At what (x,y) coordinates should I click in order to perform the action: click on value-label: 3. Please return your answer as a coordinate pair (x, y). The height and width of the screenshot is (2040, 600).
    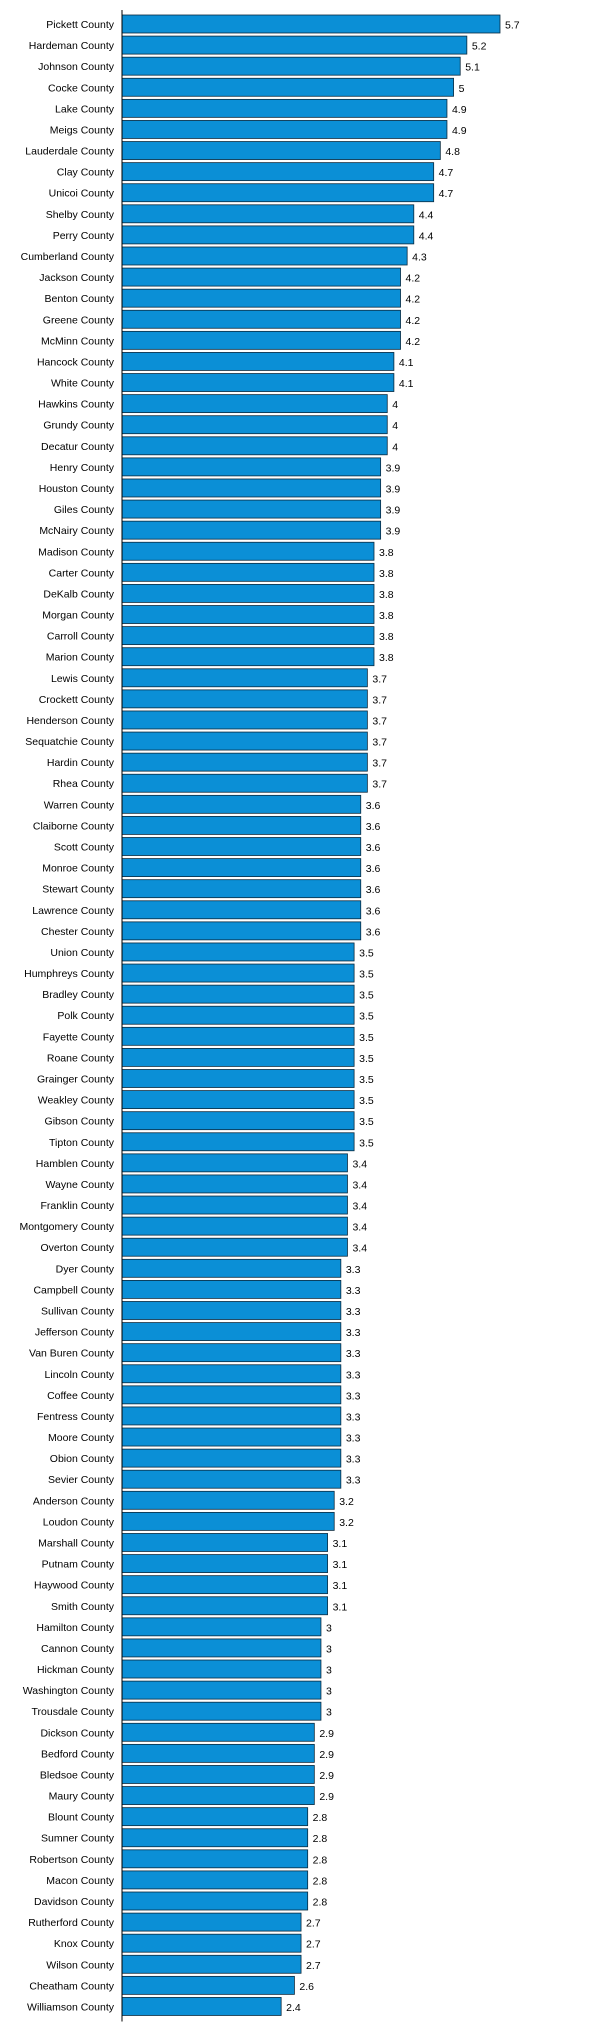
    Looking at the image, I should click on (329, 1713).